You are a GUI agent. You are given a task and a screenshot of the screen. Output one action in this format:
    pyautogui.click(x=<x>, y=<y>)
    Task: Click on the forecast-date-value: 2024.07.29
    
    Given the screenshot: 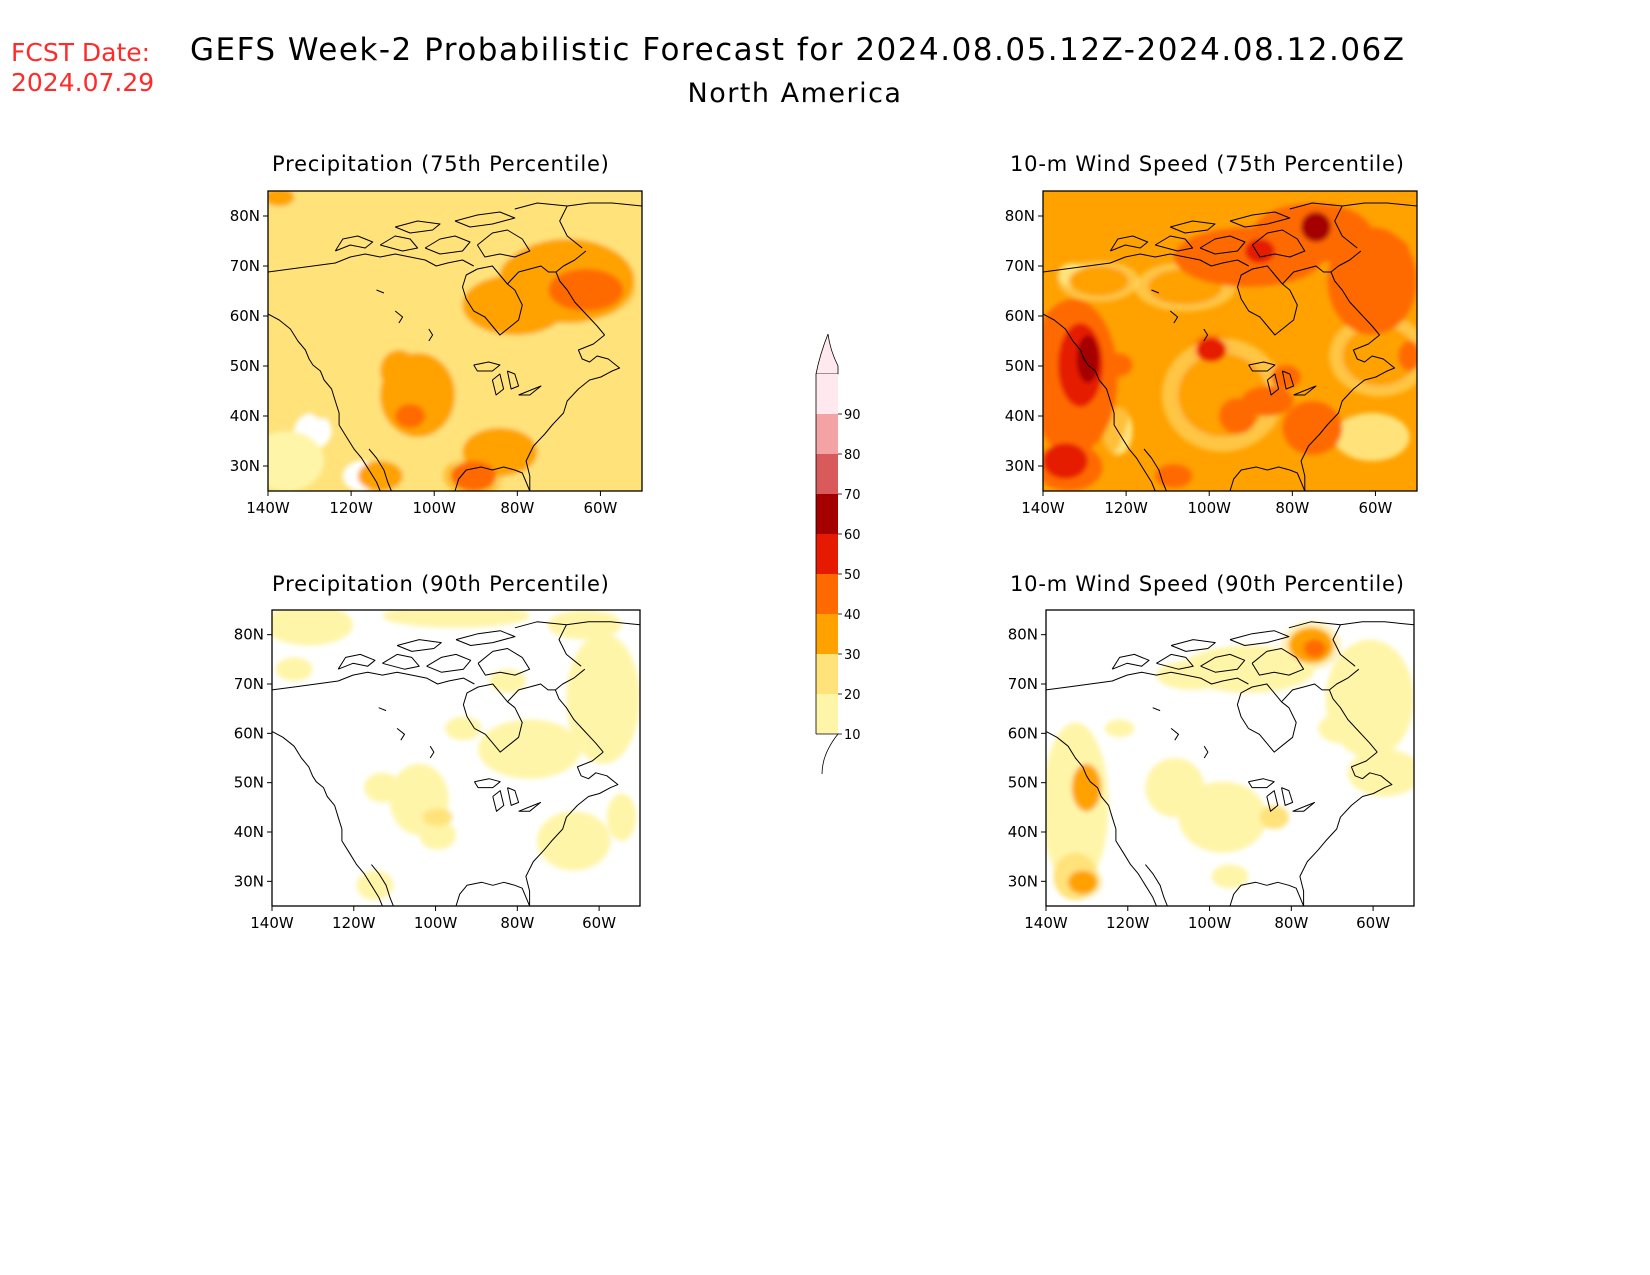 What is the action you would take?
    pyautogui.click(x=83, y=82)
    